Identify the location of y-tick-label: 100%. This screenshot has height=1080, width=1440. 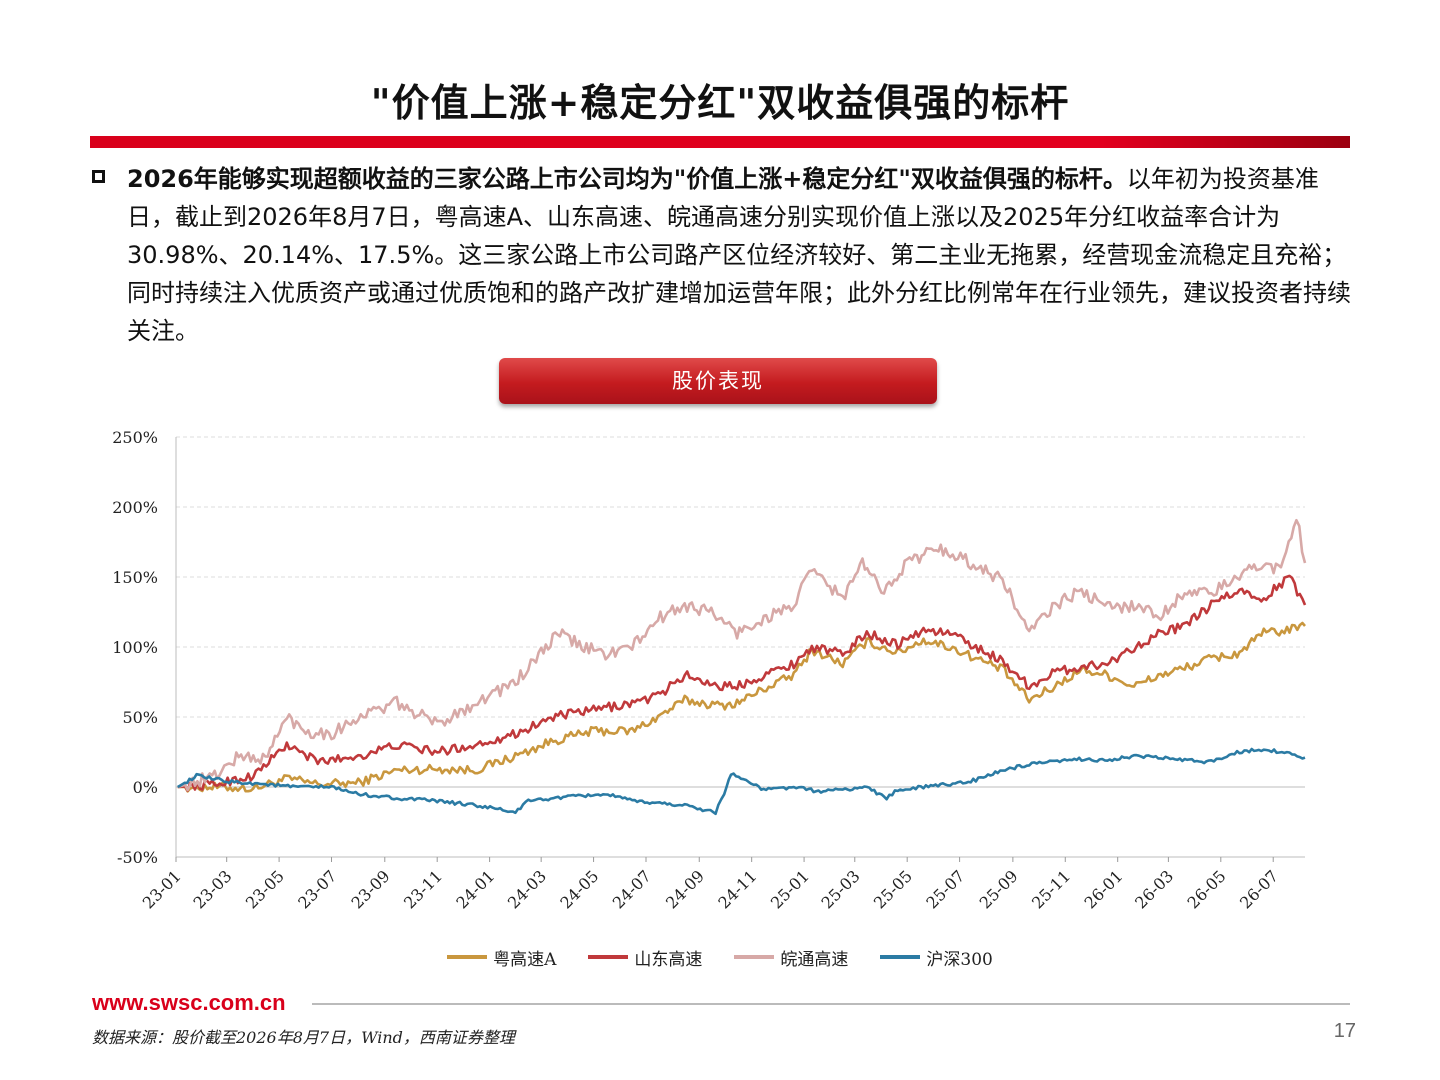
(135, 647).